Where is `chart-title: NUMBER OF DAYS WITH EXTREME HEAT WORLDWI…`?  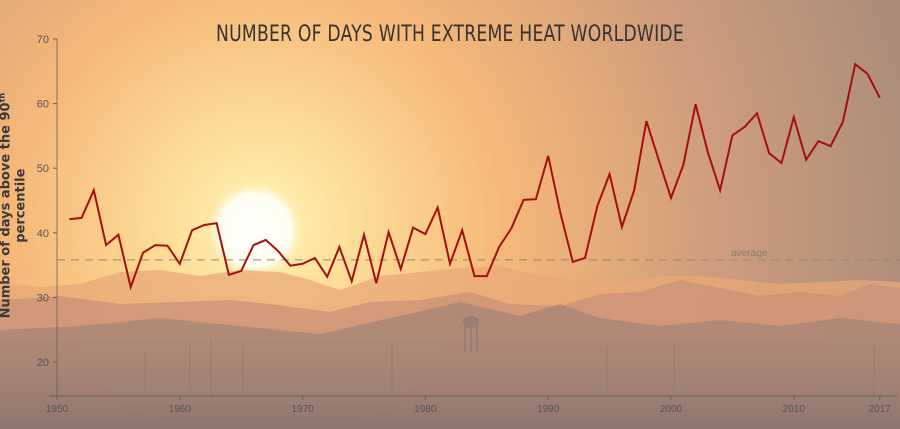 chart-title: NUMBER OF DAYS WITH EXTREME HEAT WORLDWI… is located at coordinates (450, 34).